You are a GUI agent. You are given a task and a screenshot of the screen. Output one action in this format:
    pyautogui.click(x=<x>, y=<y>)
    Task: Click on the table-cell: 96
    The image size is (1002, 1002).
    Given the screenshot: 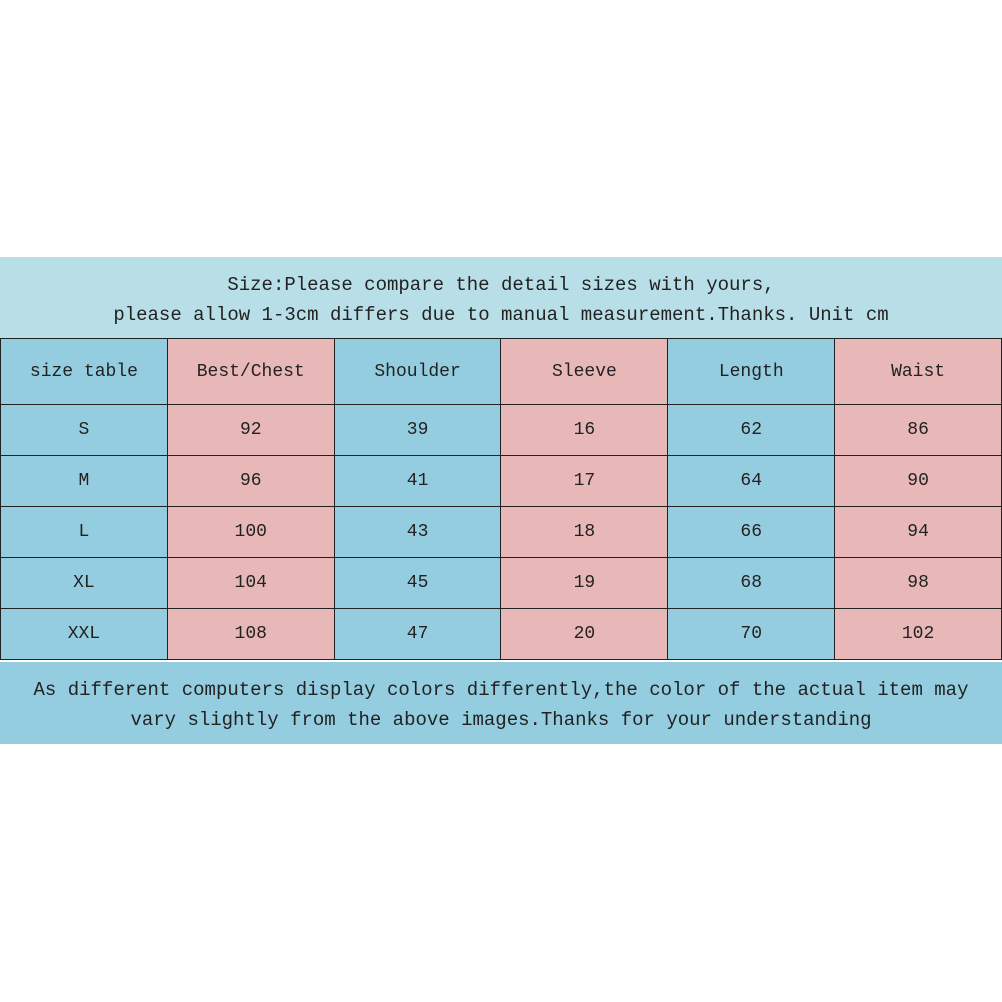 What is the action you would take?
    pyautogui.click(x=250, y=481)
    